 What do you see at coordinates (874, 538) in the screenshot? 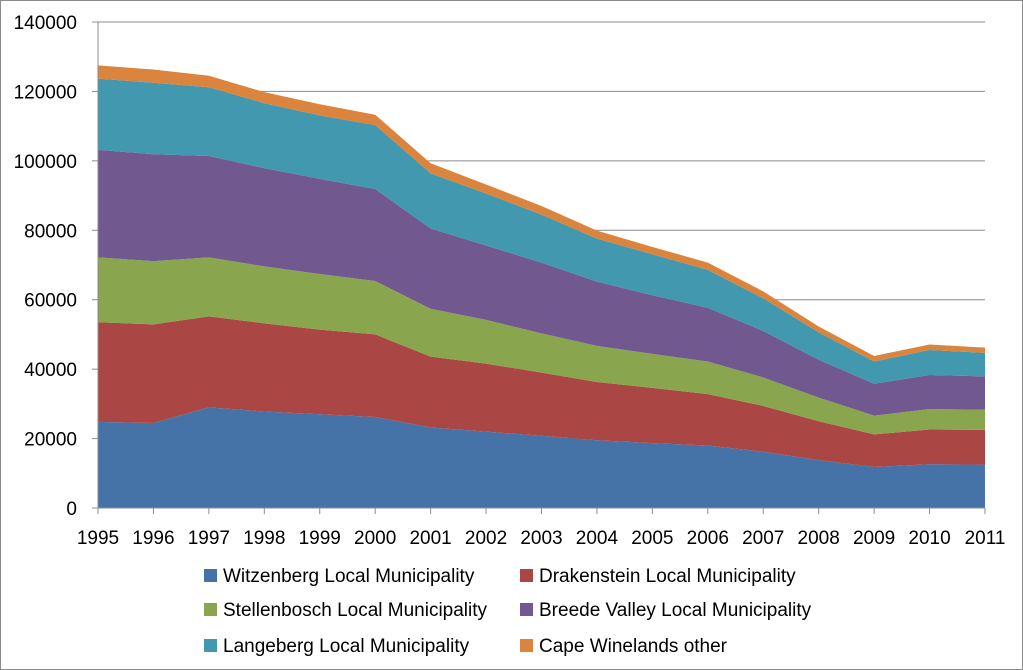
I see `x-tick-label: 2009` at bounding box center [874, 538].